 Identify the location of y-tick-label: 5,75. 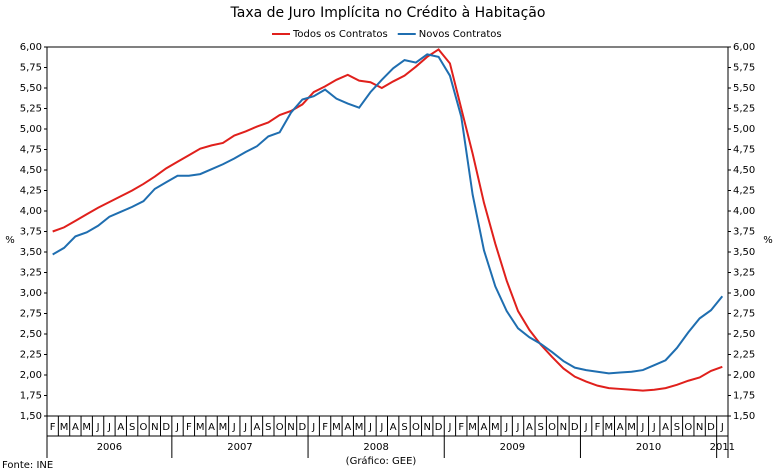
(31, 68).